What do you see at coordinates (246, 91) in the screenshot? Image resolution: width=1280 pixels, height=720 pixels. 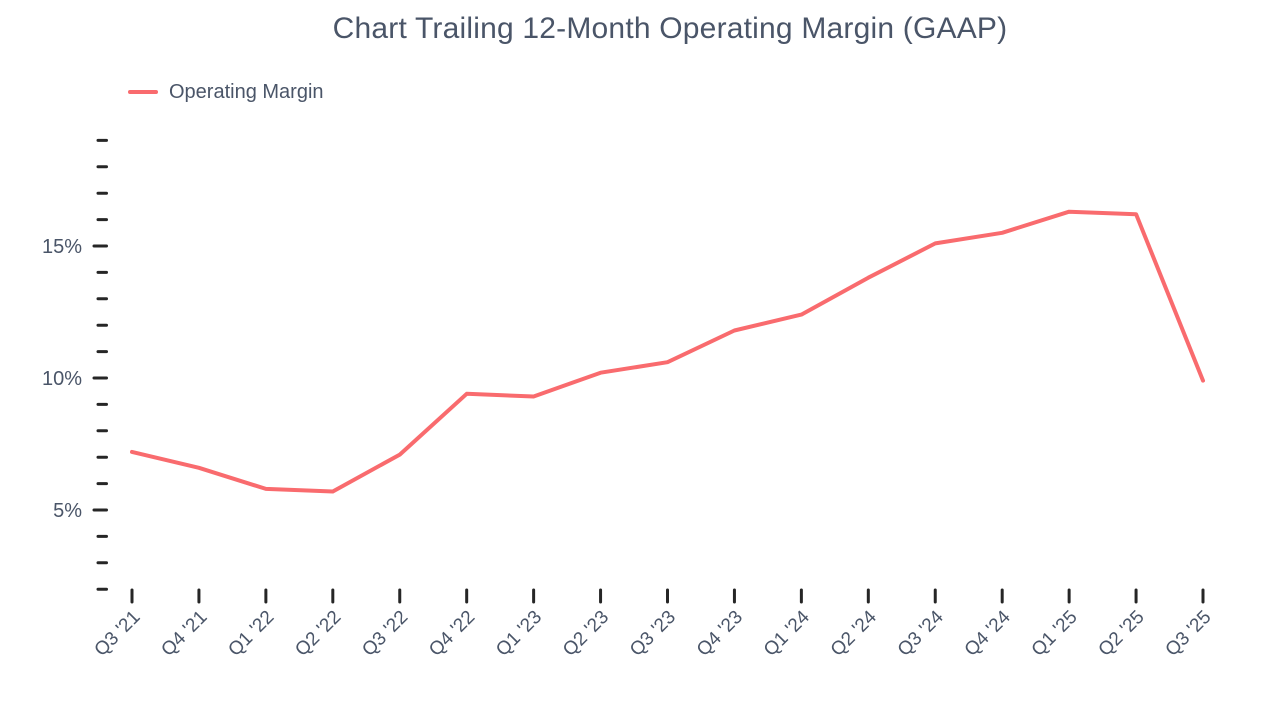 I see `legend-series-label: Operating Margin` at bounding box center [246, 91].